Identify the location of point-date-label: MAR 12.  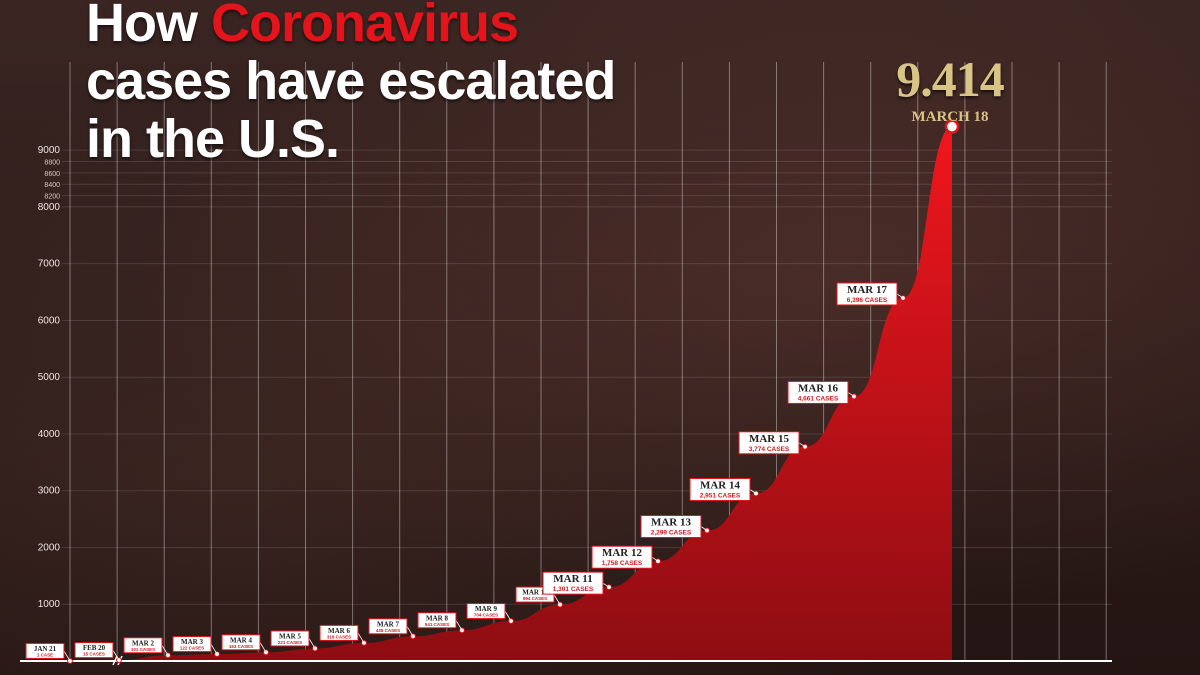
(622, 553).